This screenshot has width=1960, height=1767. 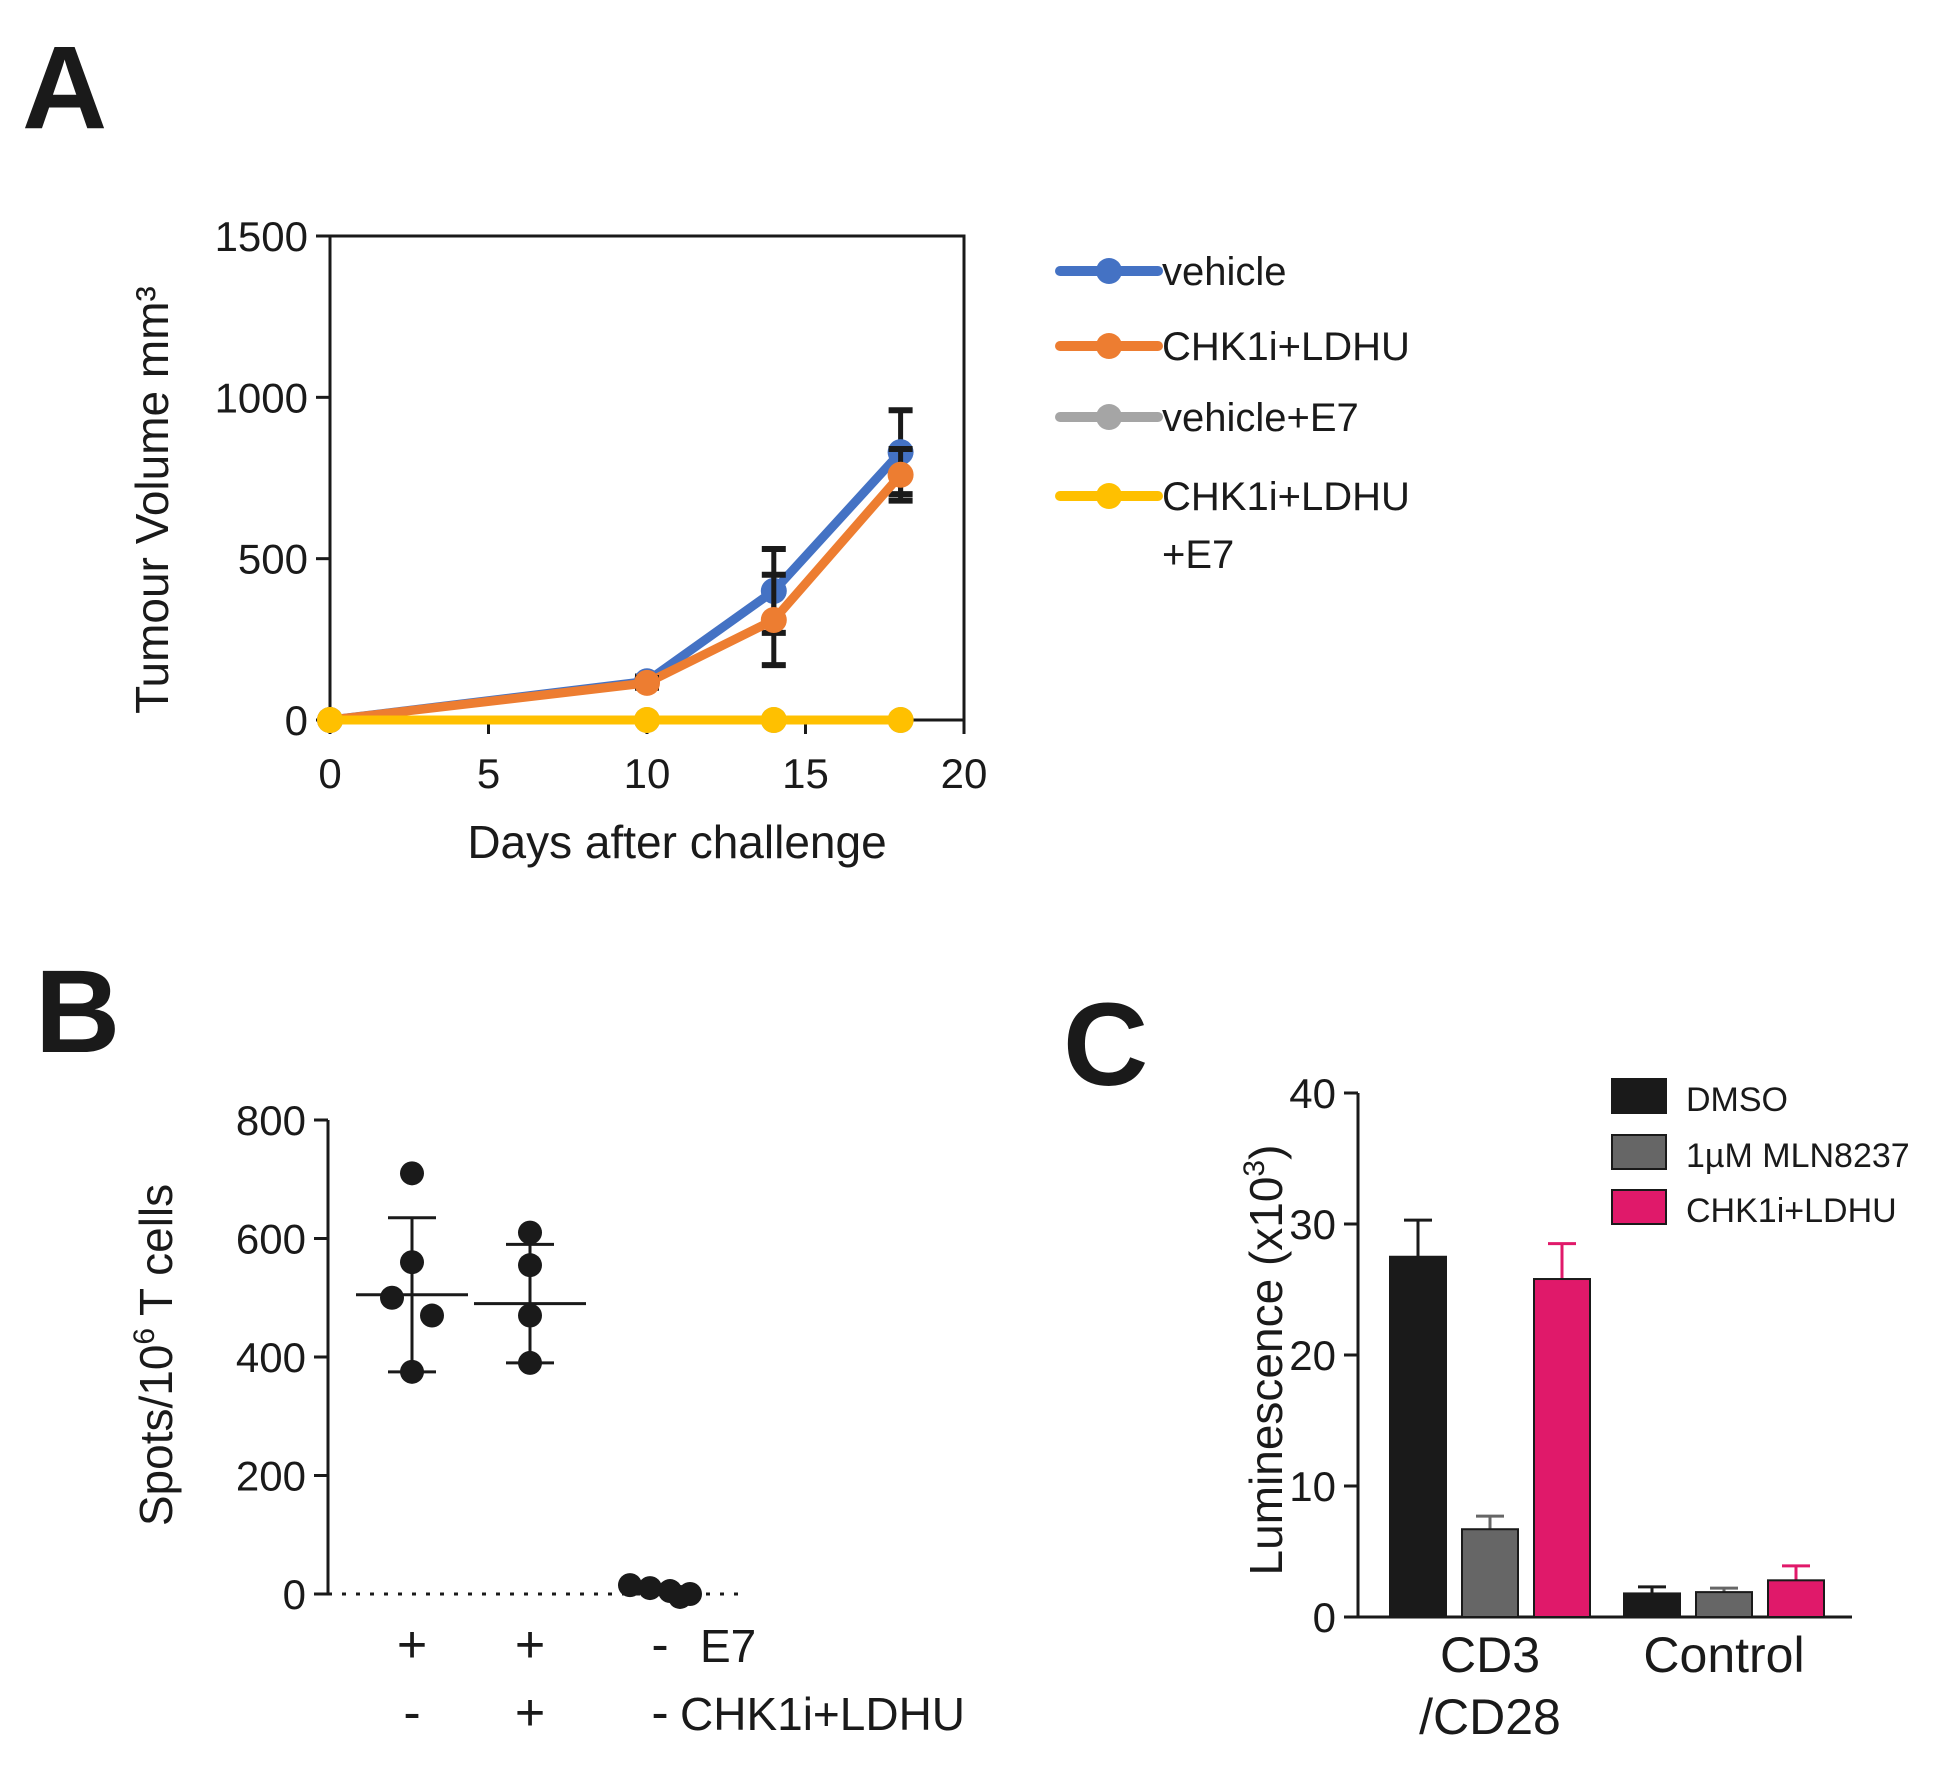 I want to click on panel-b-y-tick-label: 400, so click(x=271, y=1357).